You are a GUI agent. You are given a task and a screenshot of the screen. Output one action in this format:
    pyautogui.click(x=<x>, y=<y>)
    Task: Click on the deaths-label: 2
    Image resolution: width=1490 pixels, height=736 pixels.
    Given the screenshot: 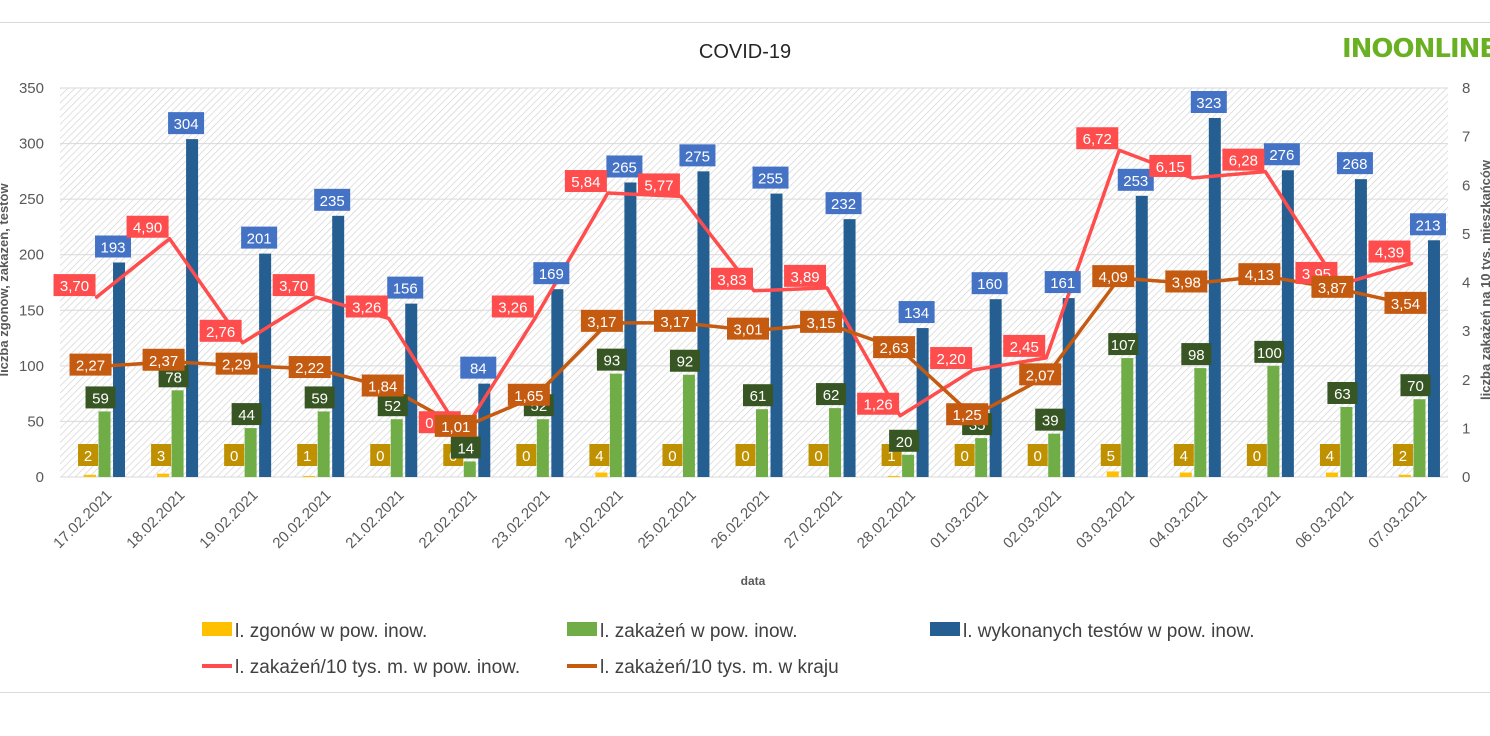 What is the action you would take?
    pyautogui.click(x=88, y=456)
    